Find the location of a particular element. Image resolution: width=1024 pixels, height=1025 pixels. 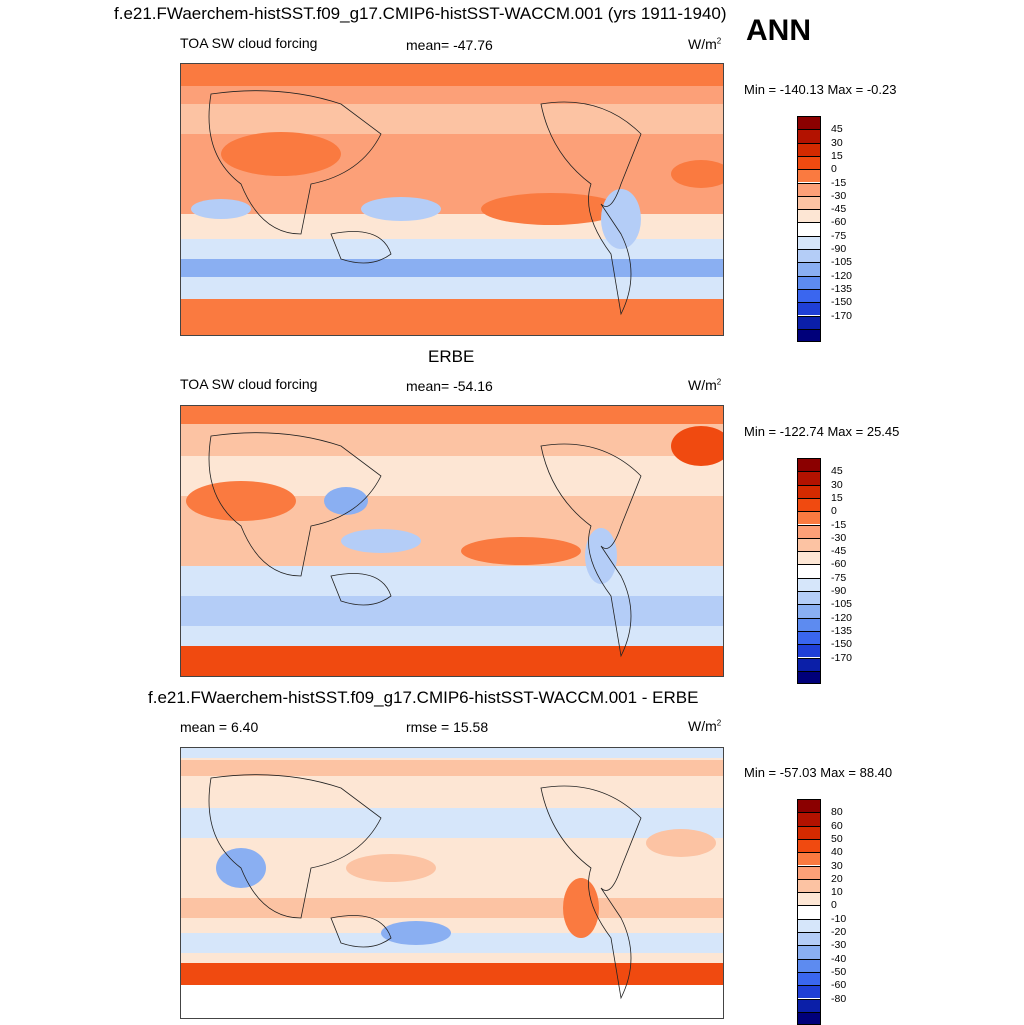

panel3-units-label: W/m2 is located at coordinates (705, 726).